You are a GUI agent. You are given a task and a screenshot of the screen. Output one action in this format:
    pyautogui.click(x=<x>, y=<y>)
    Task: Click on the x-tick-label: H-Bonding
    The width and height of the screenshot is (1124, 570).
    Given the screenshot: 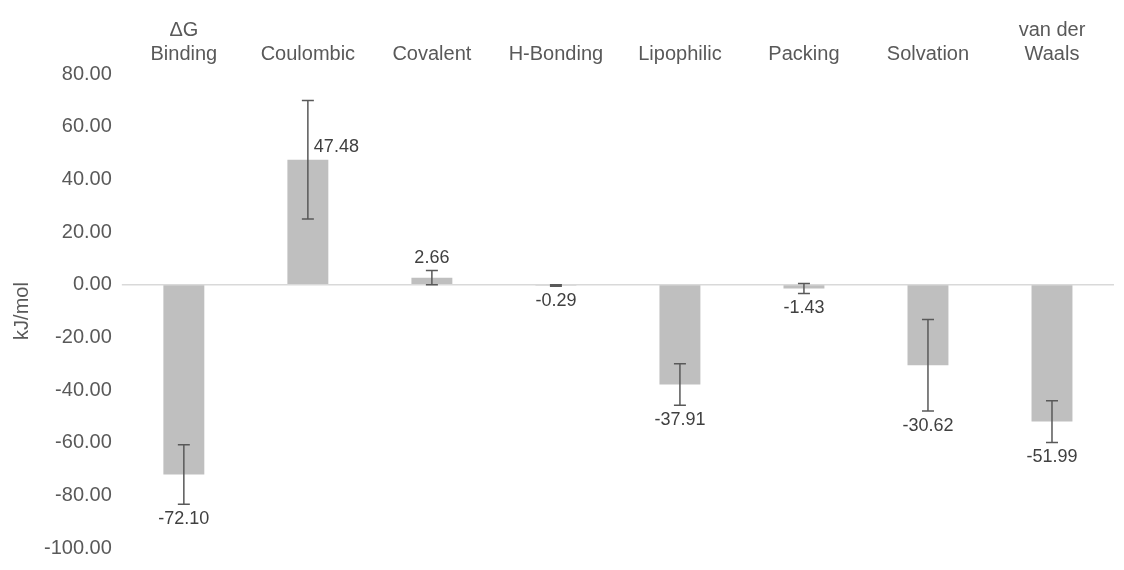 What is the action you would take?
    pyautogui.click(x=556, y=52)
    